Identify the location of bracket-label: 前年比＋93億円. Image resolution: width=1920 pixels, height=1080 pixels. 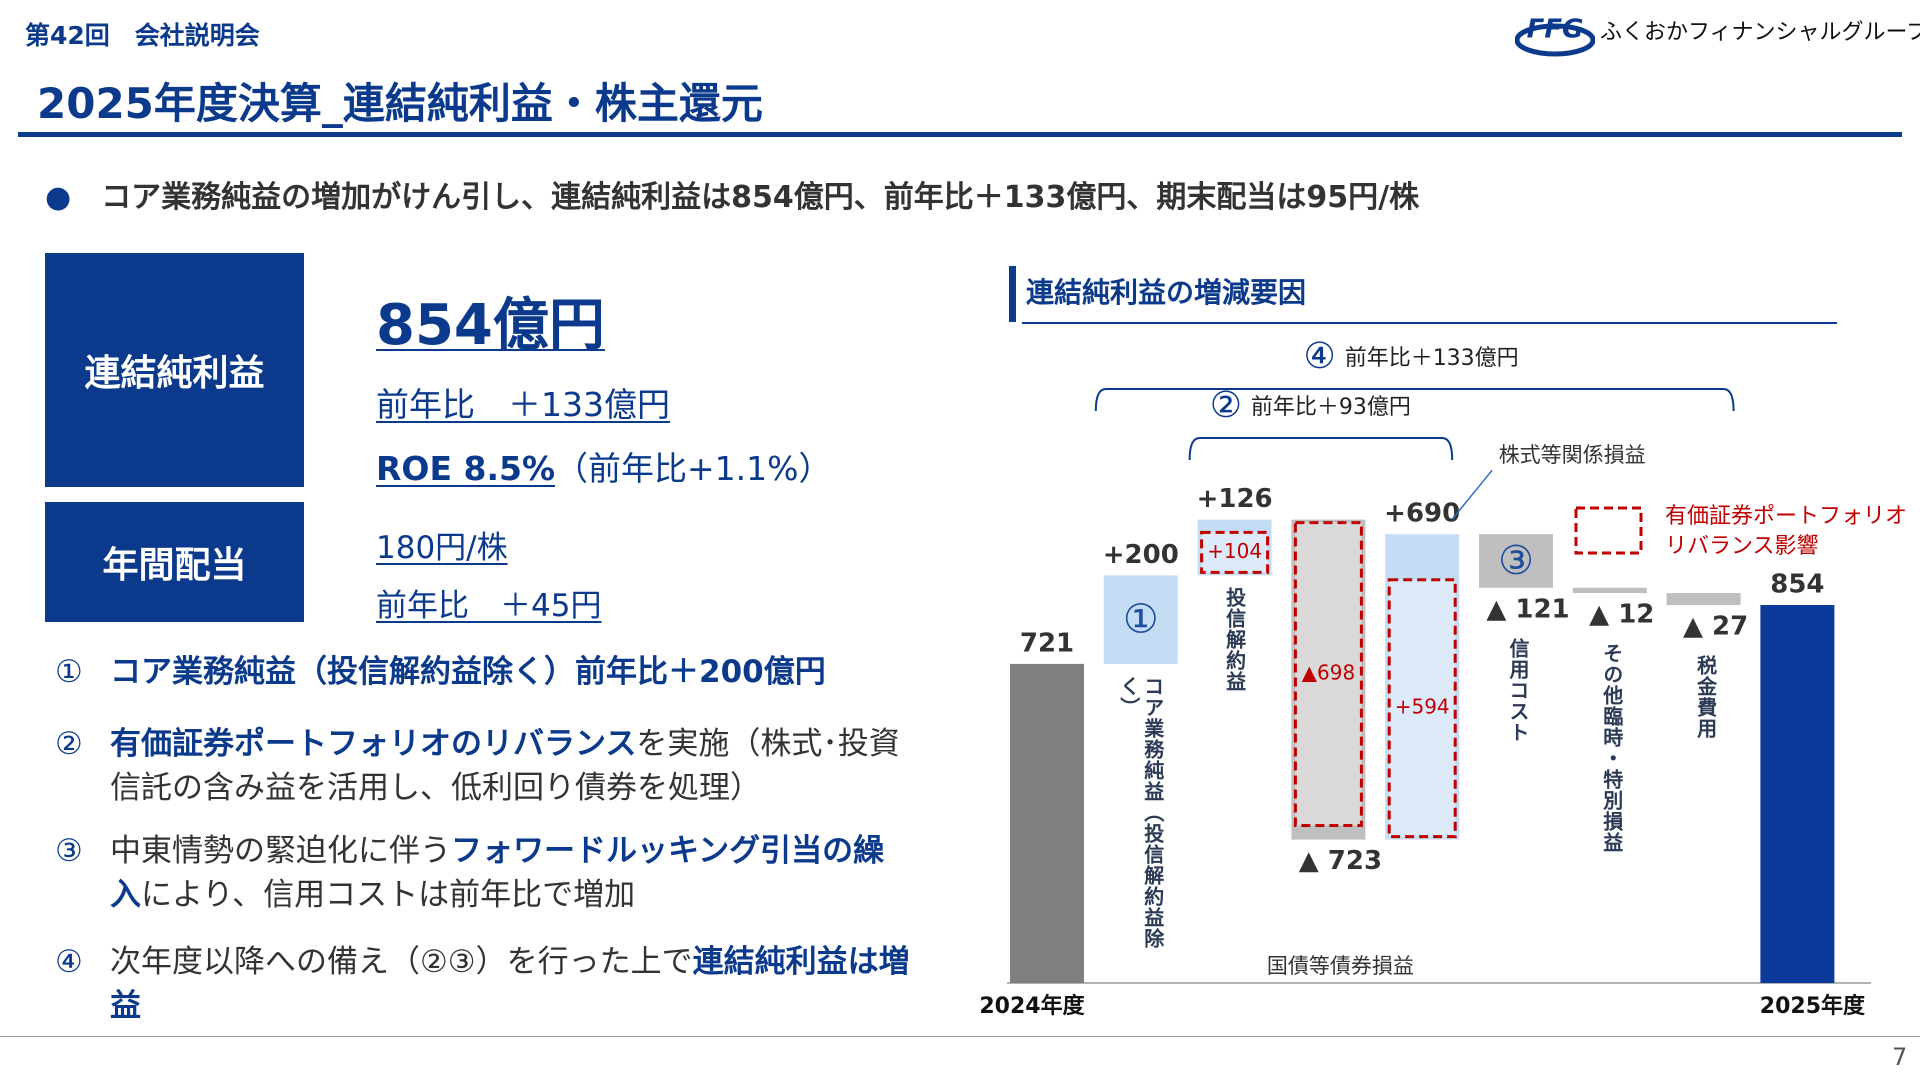
(1331, 407).